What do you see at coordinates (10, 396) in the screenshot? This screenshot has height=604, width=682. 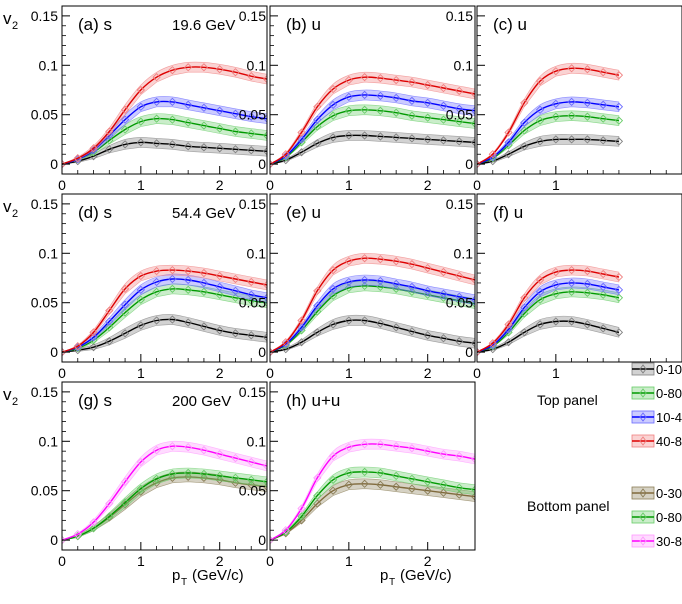 I see `y-axis-title-row-3: v 2` at bounding box center [10, 396].